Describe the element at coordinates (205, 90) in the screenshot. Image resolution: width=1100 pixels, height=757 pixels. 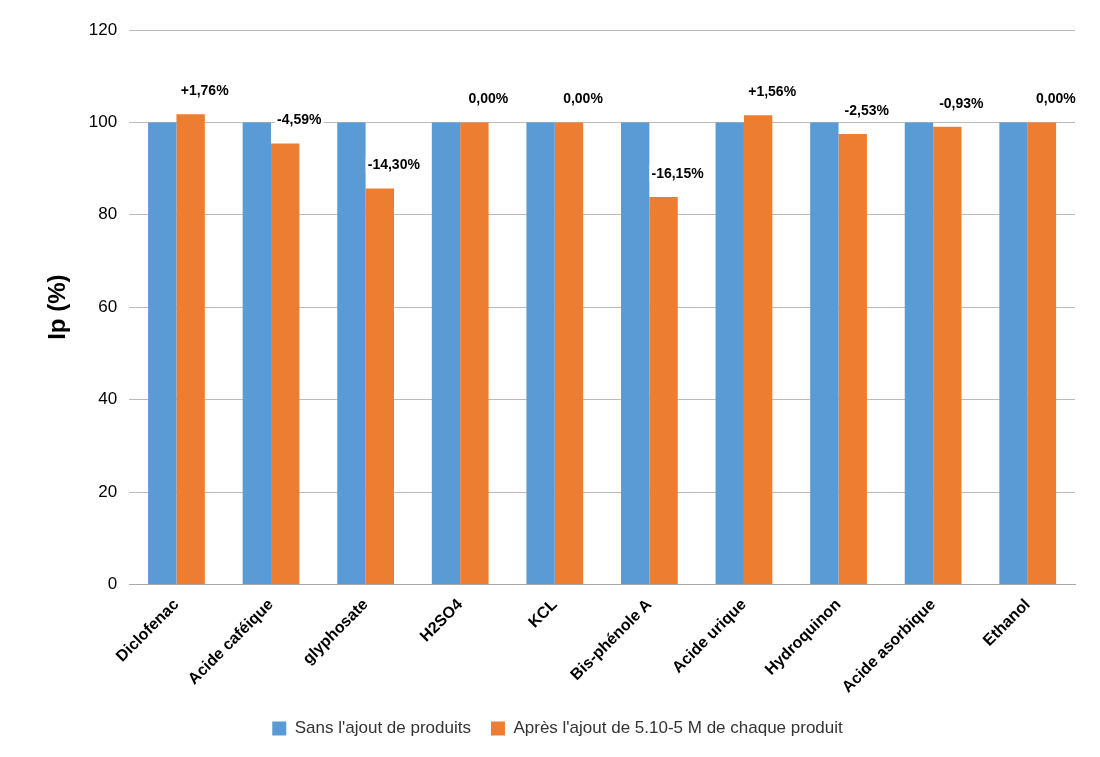
I see `annotation: +1,76%` at that location.